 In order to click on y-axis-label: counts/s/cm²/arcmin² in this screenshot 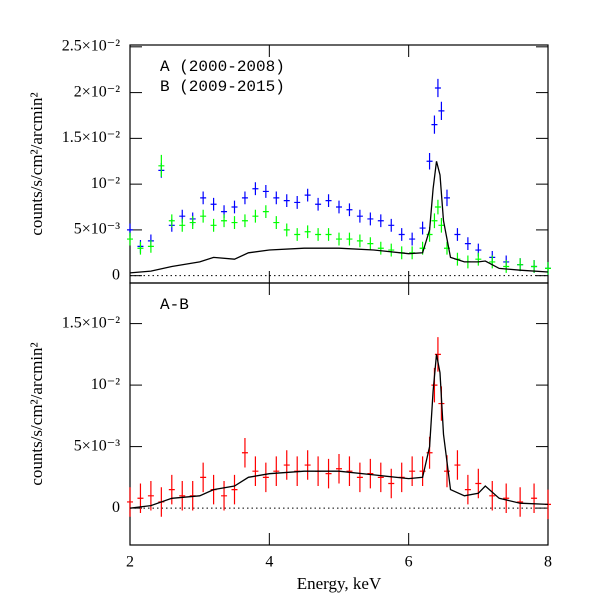, I will do `click(36, 163)`.